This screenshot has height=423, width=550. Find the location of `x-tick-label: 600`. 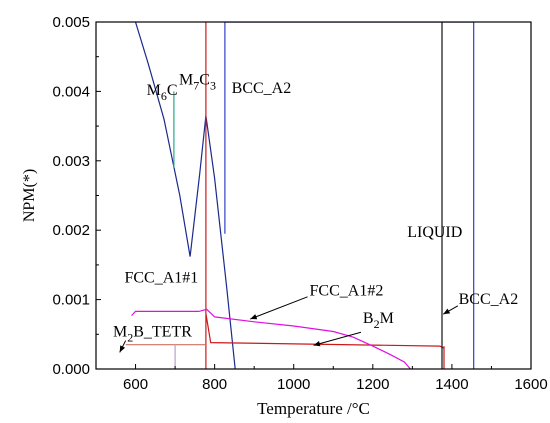

x-tick-label: 600 is located at coordinates (135, 384).